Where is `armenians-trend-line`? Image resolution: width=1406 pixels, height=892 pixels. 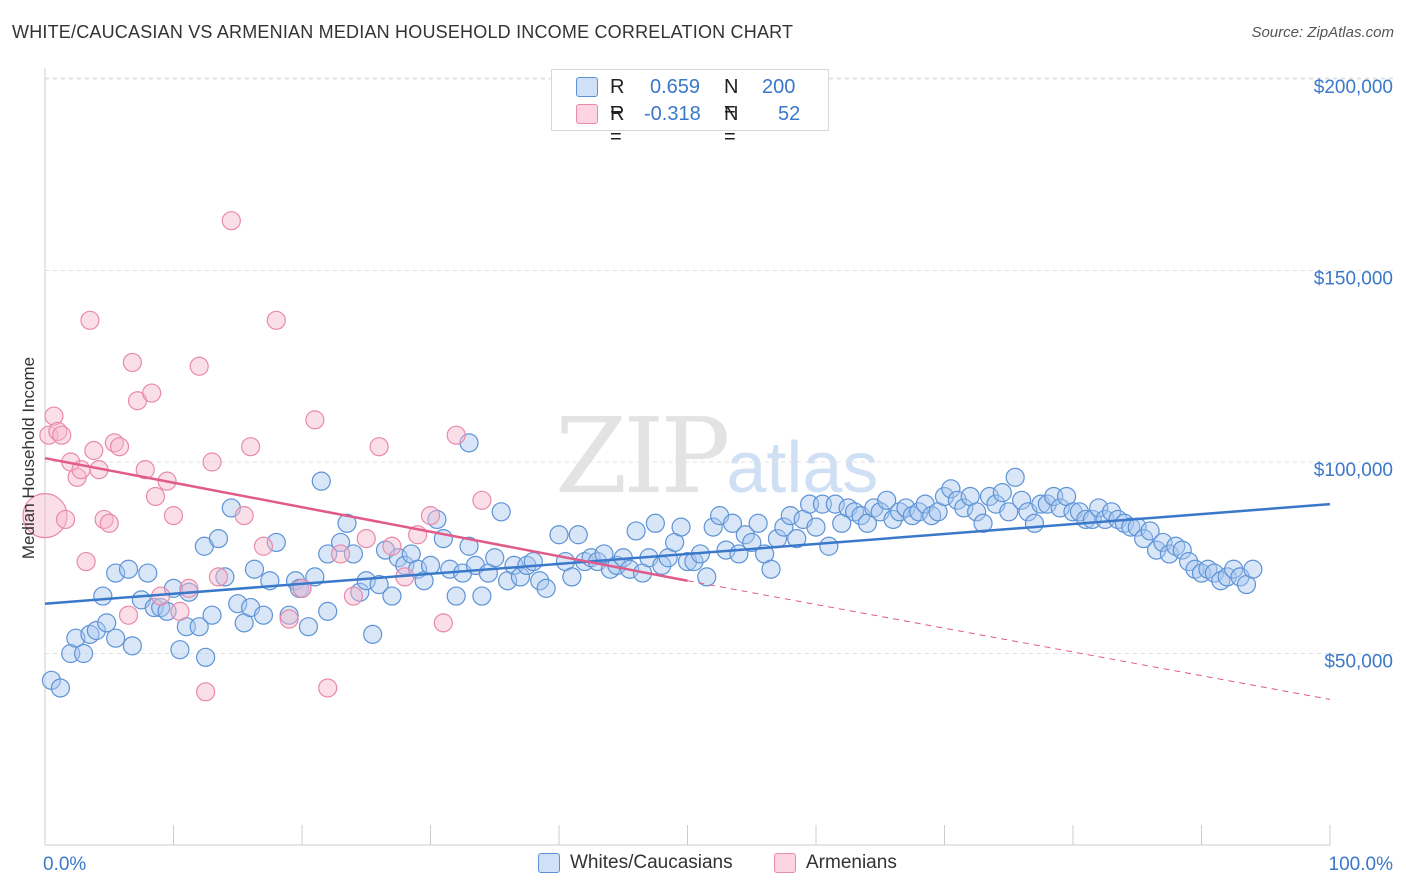 armenians-trend-line is located at coordinates (366, 519).